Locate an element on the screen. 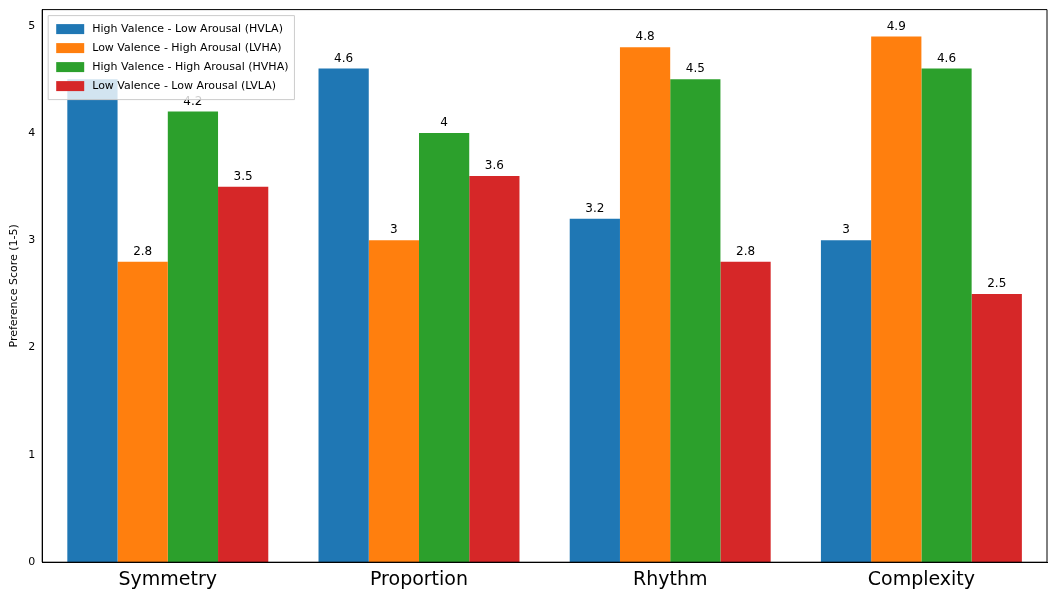  data-label: 3.6 is located at coordinates (494, 165).